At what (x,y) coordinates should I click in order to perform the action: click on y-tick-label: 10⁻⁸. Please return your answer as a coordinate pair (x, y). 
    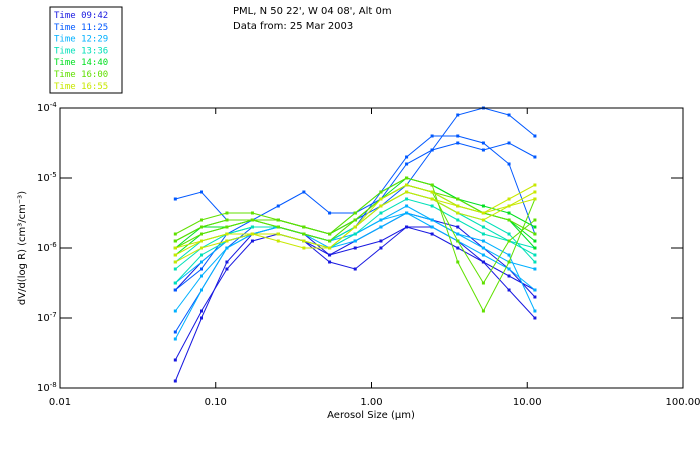
    Looking at the image, I should click on (47, 387).